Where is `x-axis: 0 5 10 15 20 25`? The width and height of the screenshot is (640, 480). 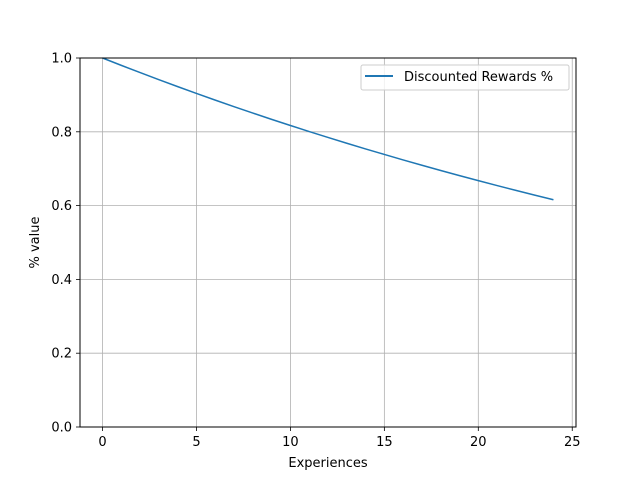 x-axis: 0 5 10 15 20 25 is located at coordinates (339, 438).